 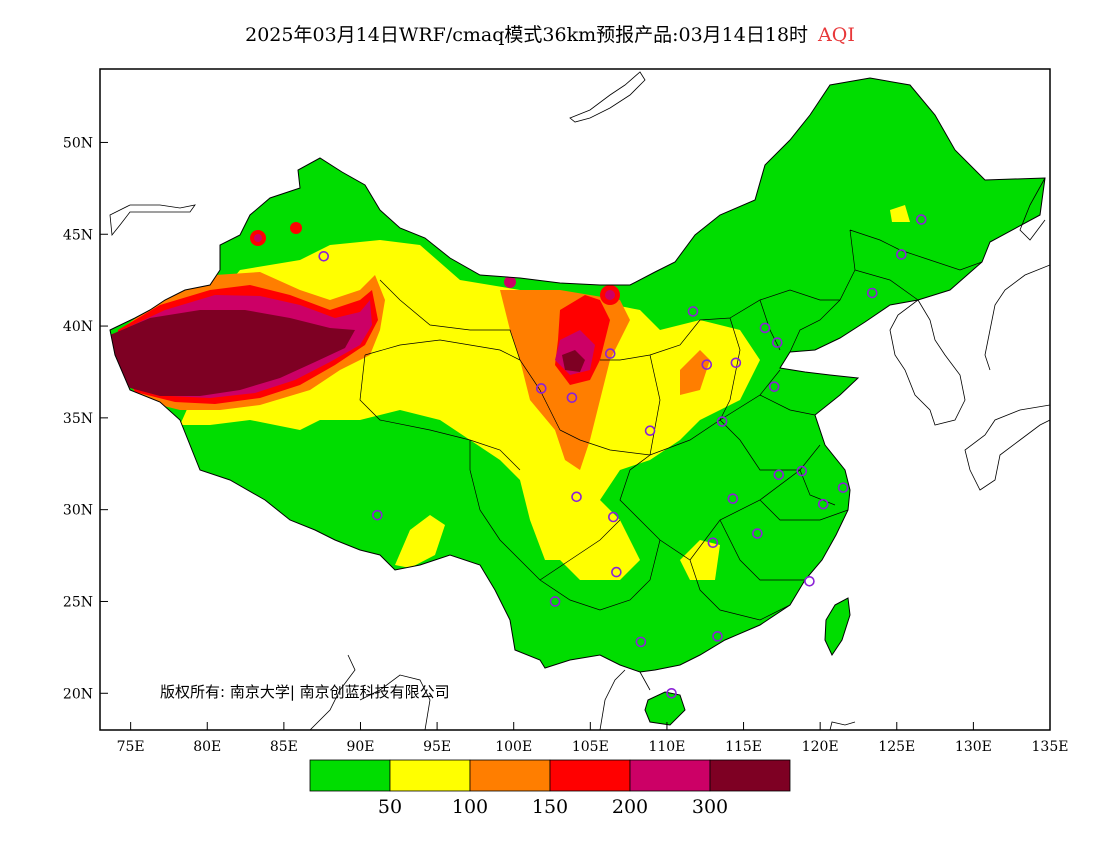 What do you see at coordinates (900, 213) in the screenshot?
I see `aqi-band-moderate-ne` at bounding box center [900, 213].